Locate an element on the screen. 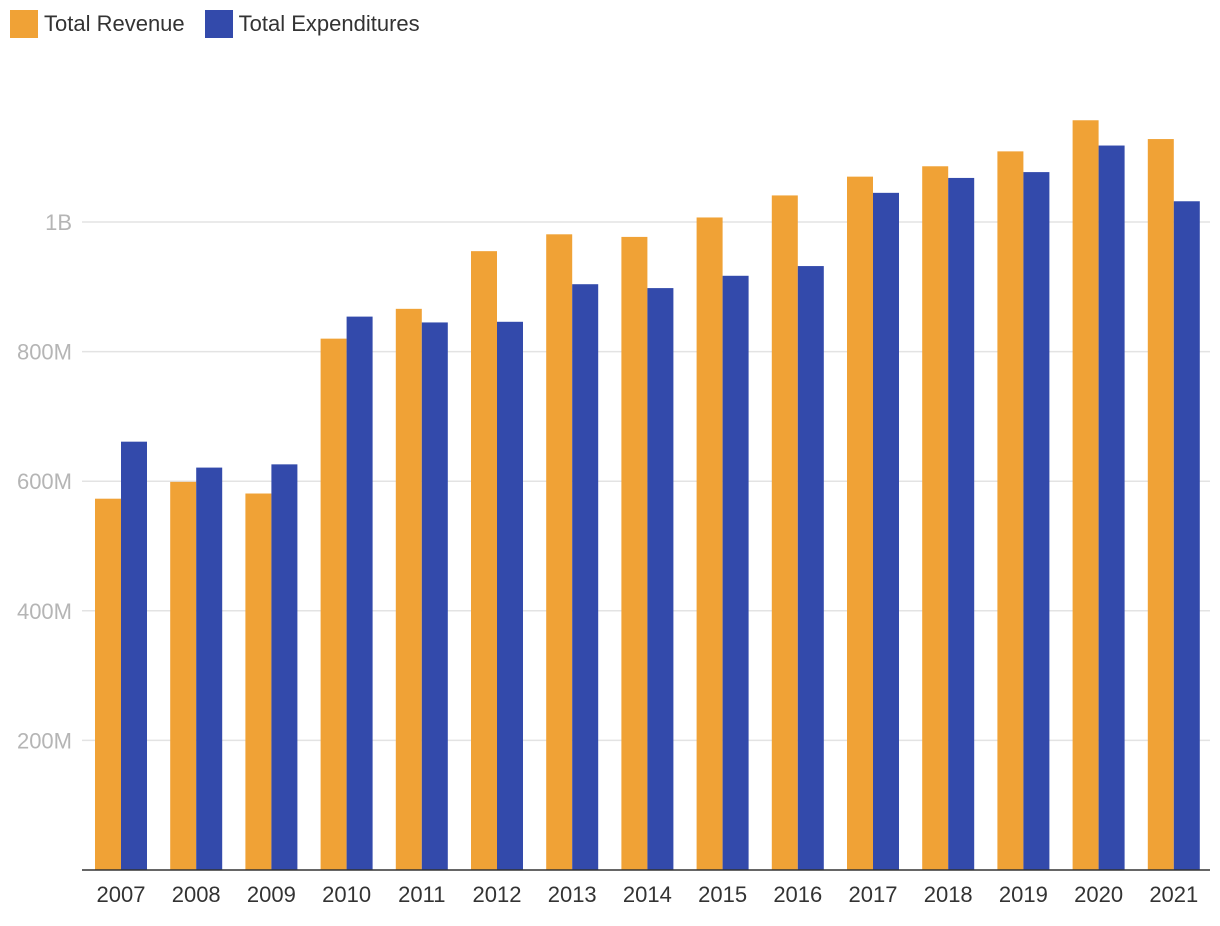 The image size is (1220, 926). y-tick-label: 600M is located at coordinates (44, 481).